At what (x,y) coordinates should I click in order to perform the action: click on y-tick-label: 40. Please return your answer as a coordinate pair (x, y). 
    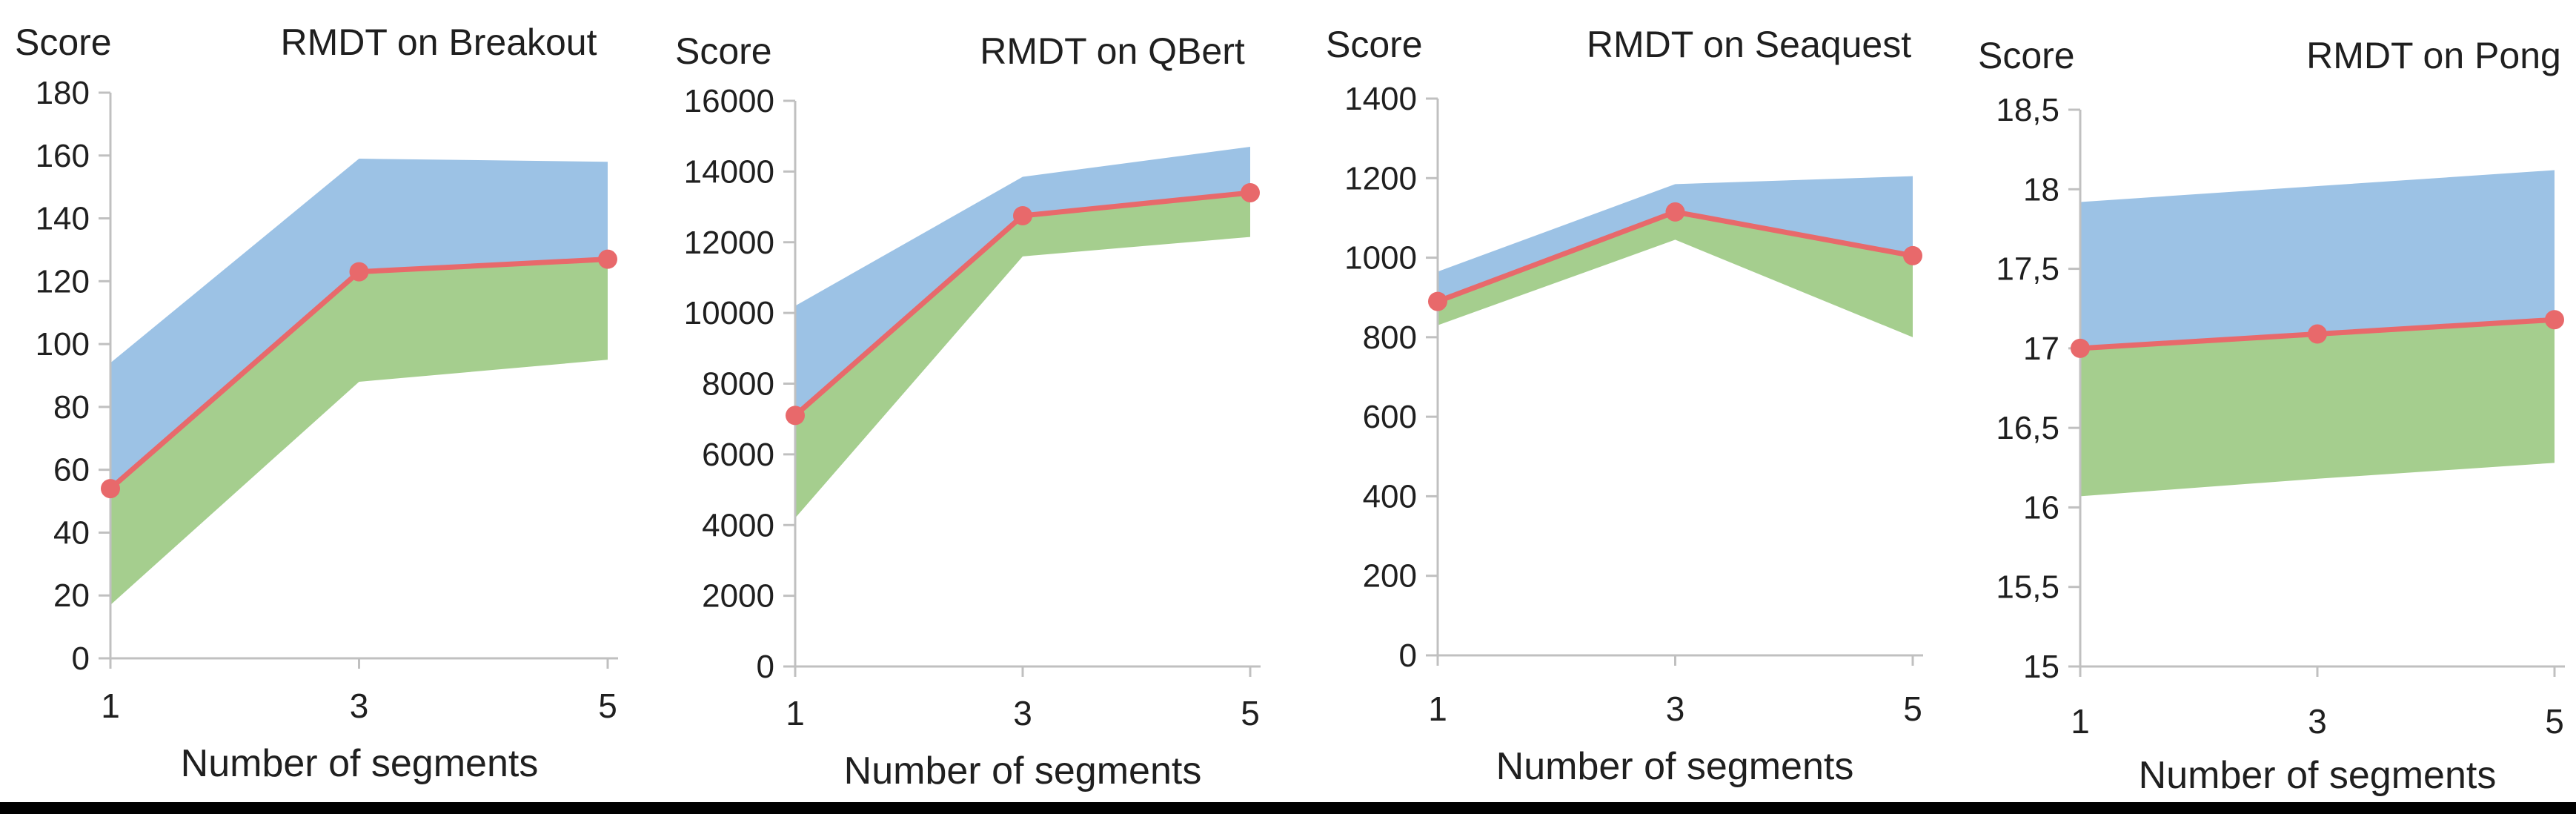
    Looking at the image, I should click on (71, 532).